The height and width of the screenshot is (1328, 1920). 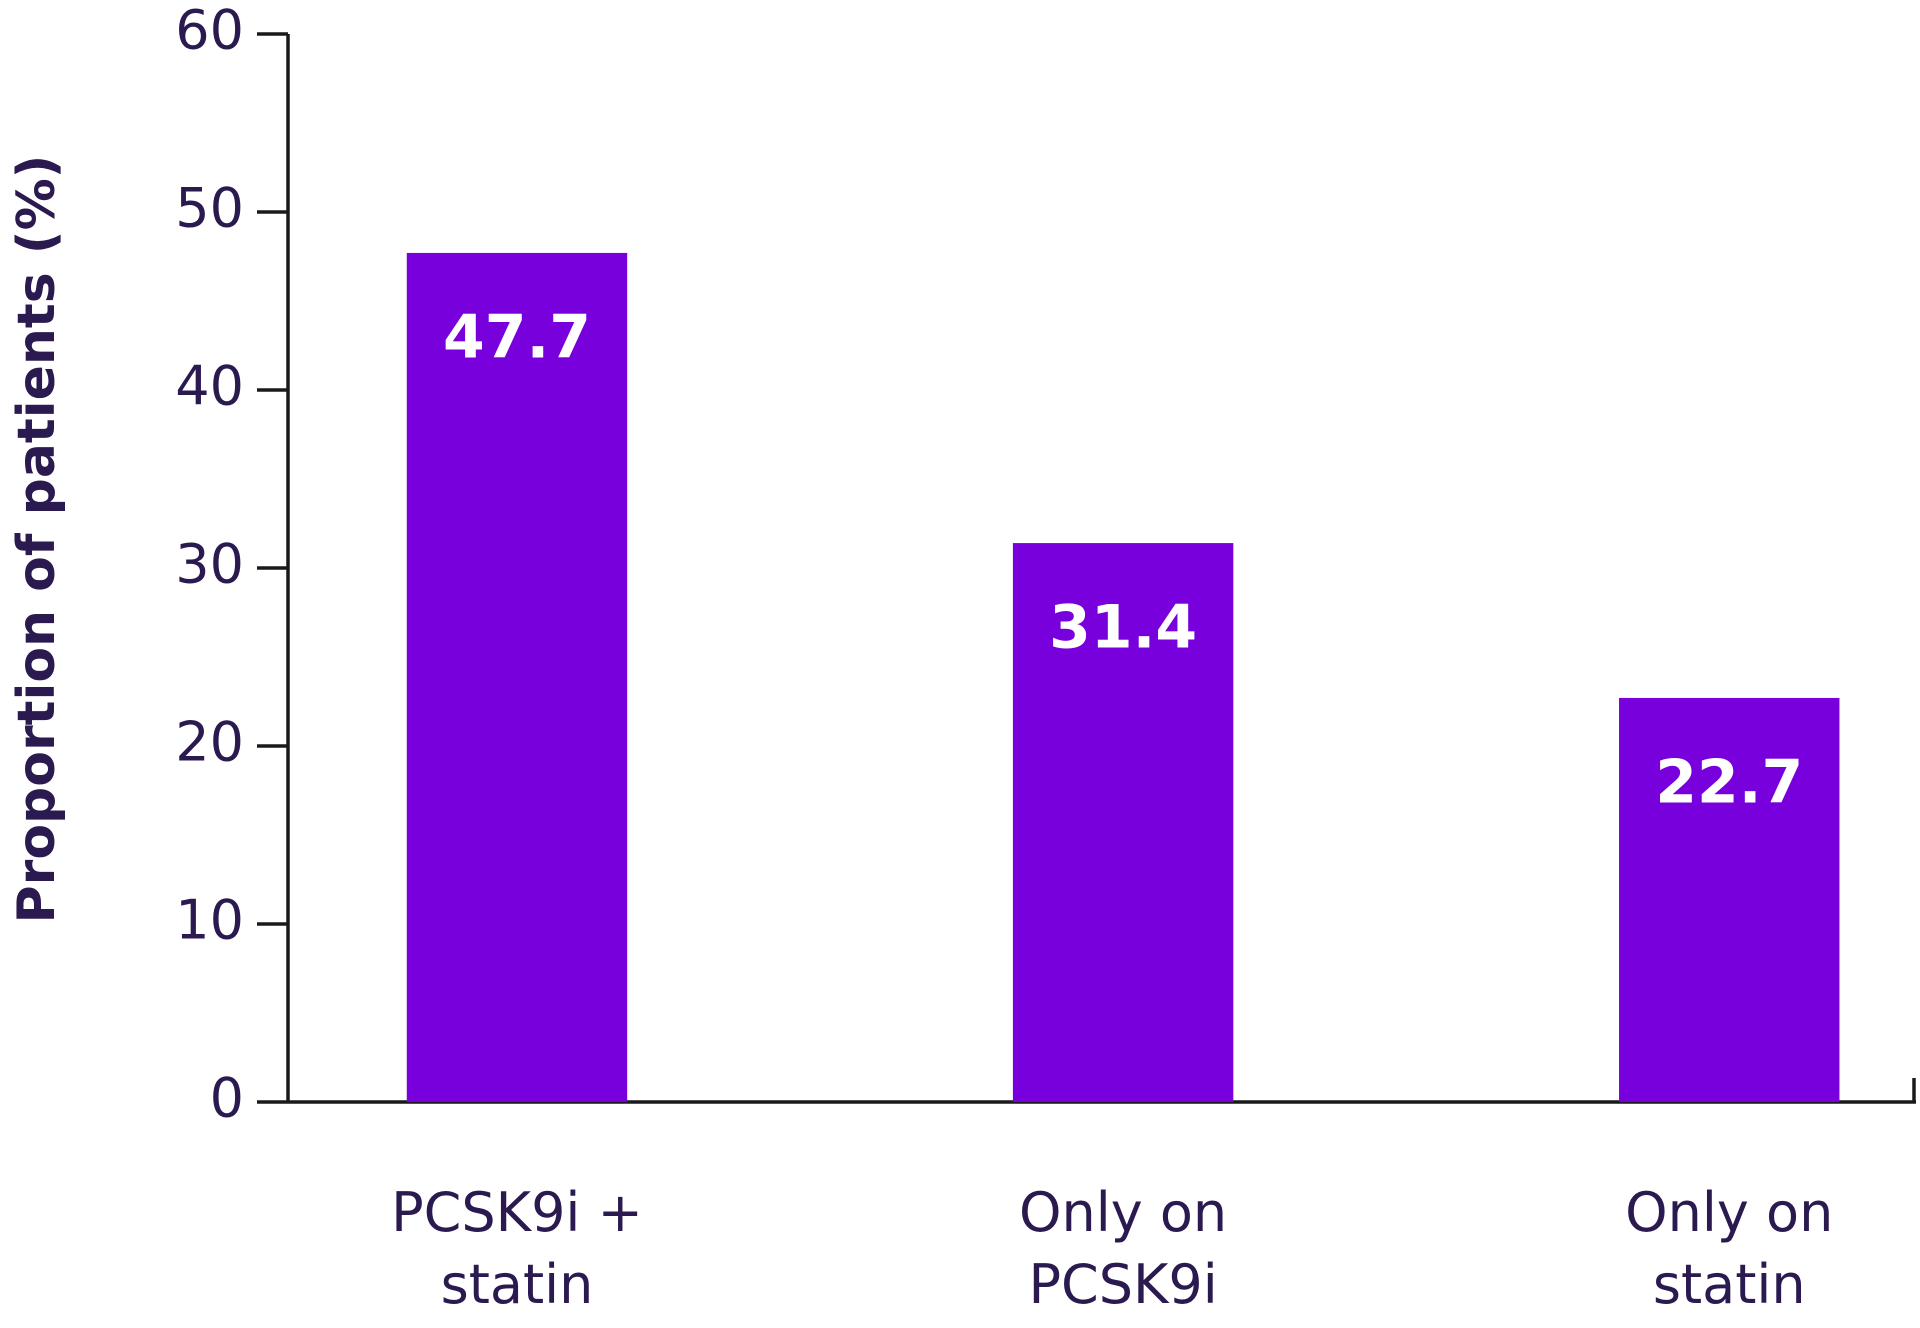 I want to click on y-tick-label: 0, so click(x=227, y=1098).